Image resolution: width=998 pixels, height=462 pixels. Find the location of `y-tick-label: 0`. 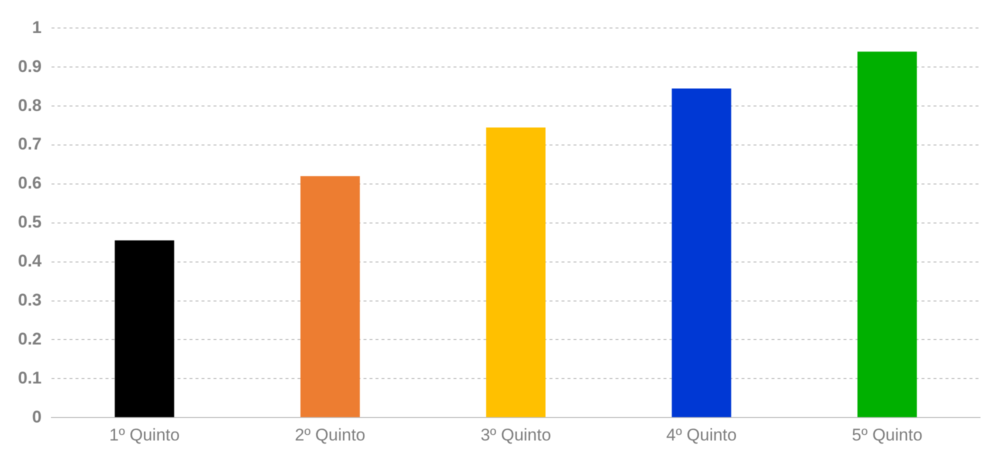

y-tick-label: 0 is located at coordinates (37, 416).